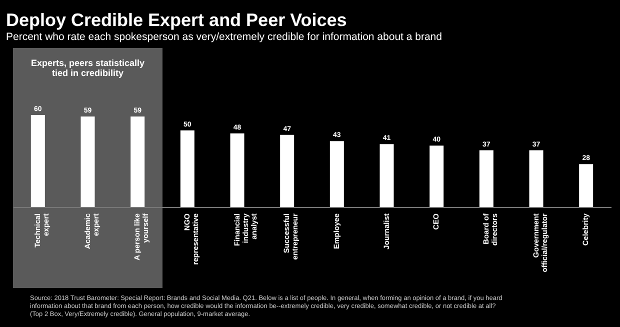 The image size is (620, 327). I want to click on band-label: Experts, peers statistically tied in credibility, so click(87, 68).